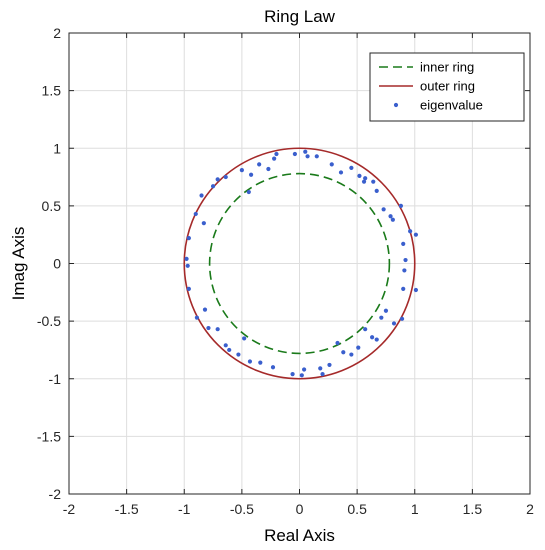 This screenshot has height=550, width=545. Describe the element at coordinates (49, 436) in the screenshot. I see `y-tick-label: -1.5` at that location.